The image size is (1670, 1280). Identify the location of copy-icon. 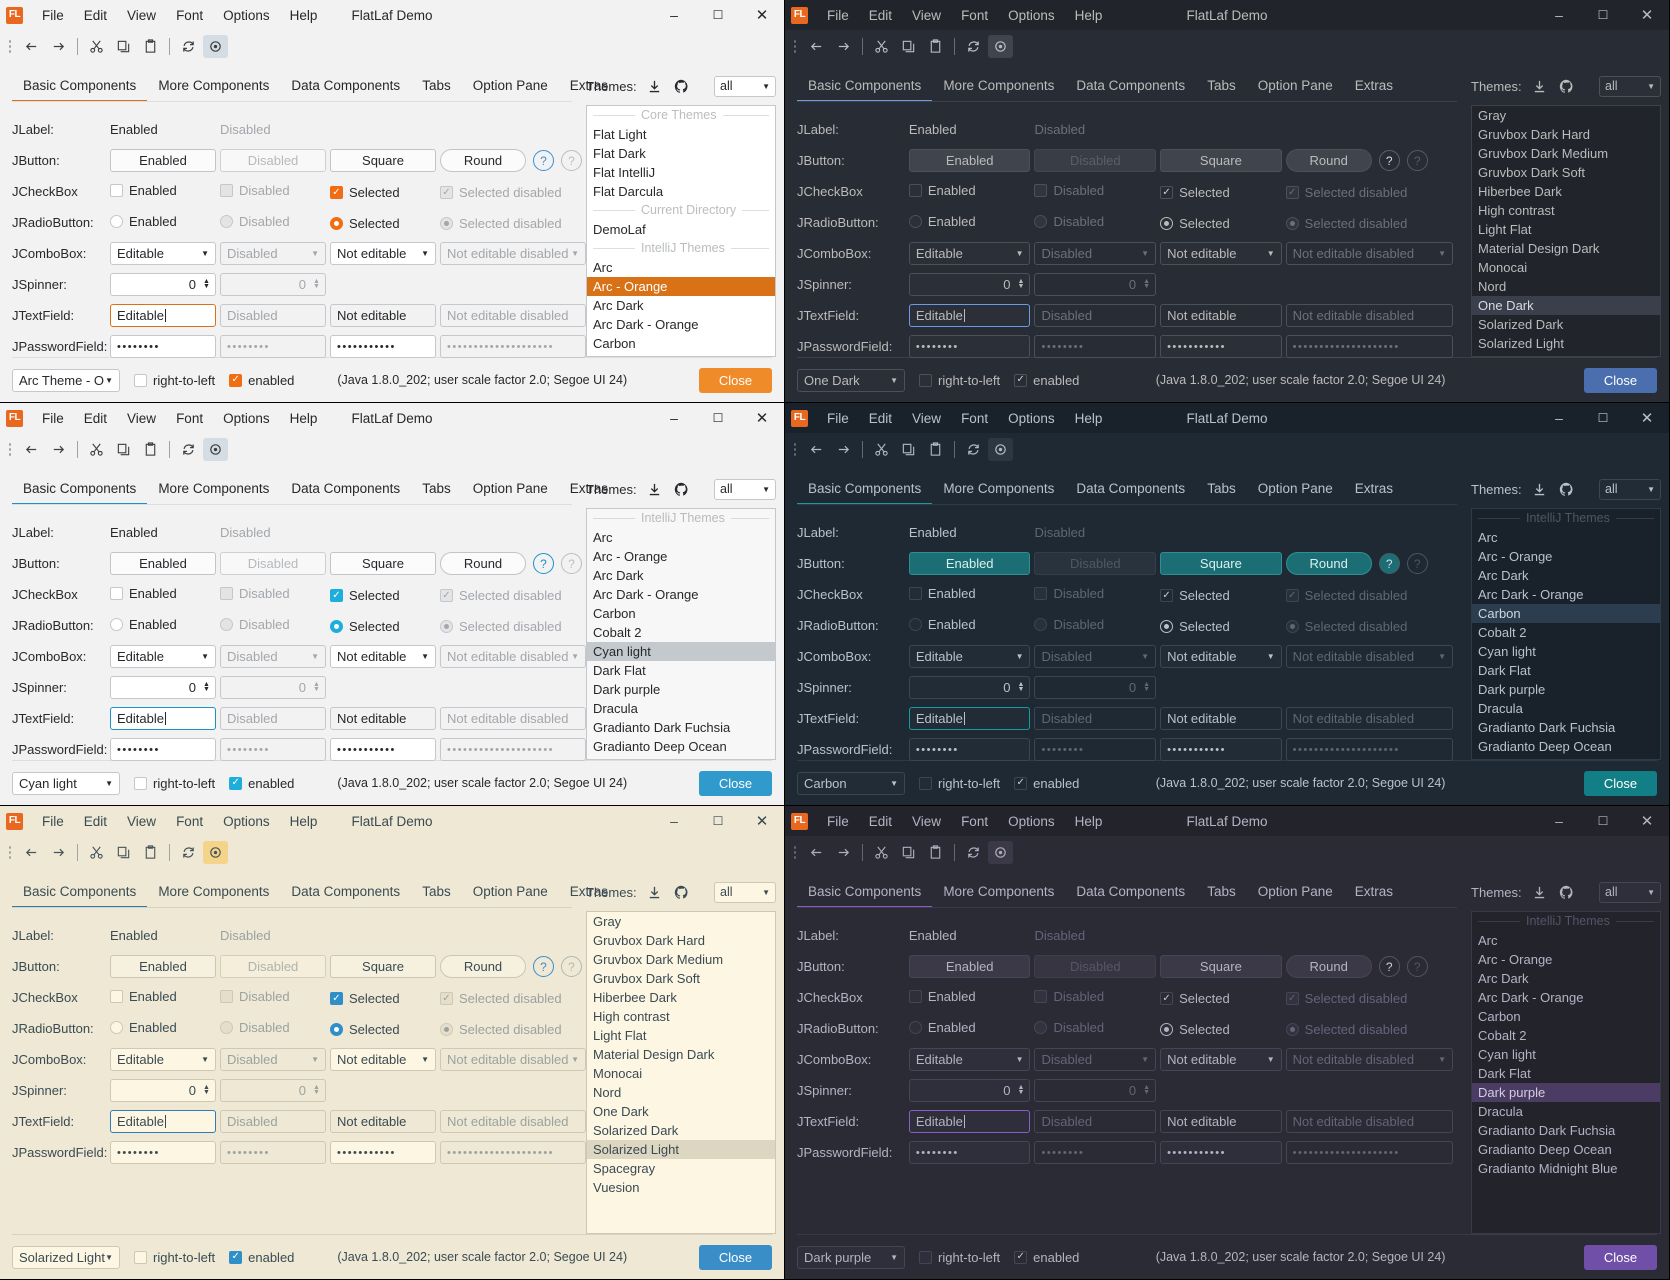
(908, 449).